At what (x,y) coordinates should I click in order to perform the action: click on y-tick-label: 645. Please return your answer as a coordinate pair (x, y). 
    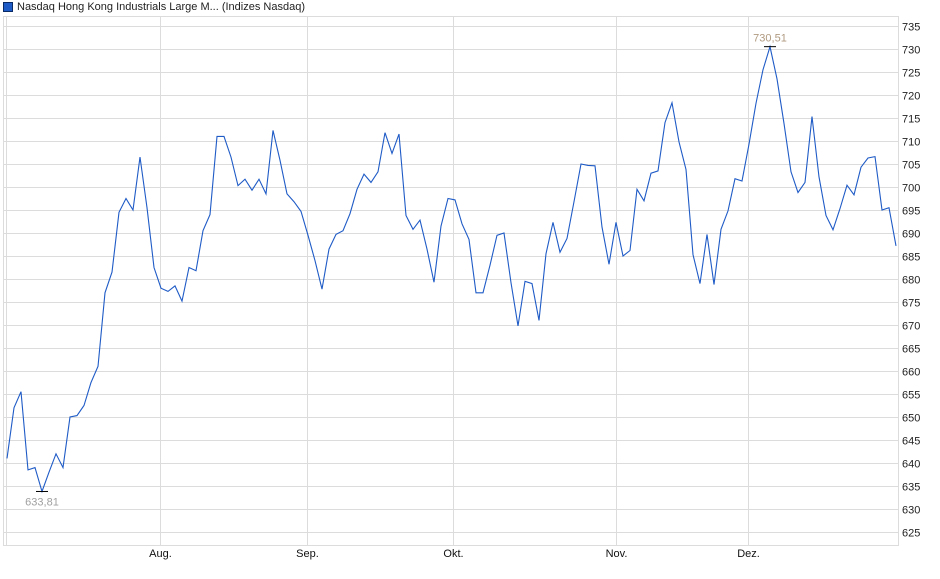
    Looking at the image, I should click on (911, 442).